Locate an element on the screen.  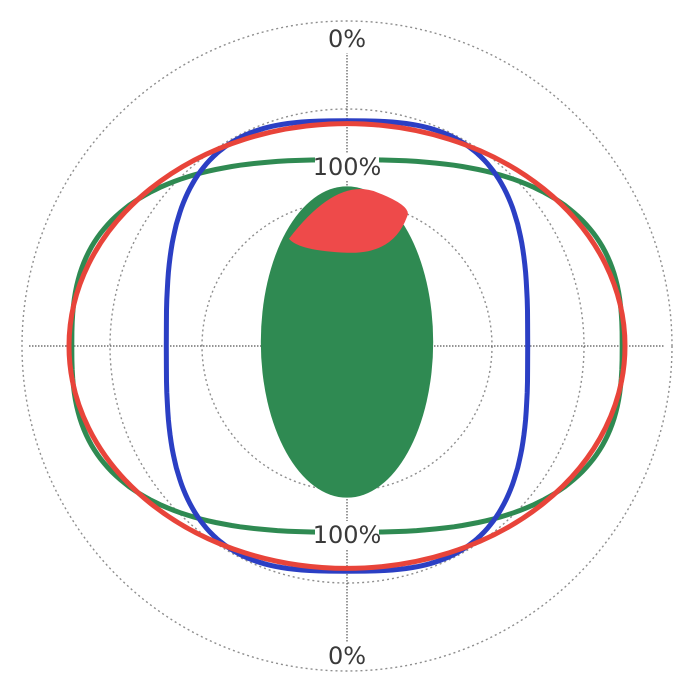
radial-tick-label-bottom-outer: 0% is located at coordinates (347, 656).